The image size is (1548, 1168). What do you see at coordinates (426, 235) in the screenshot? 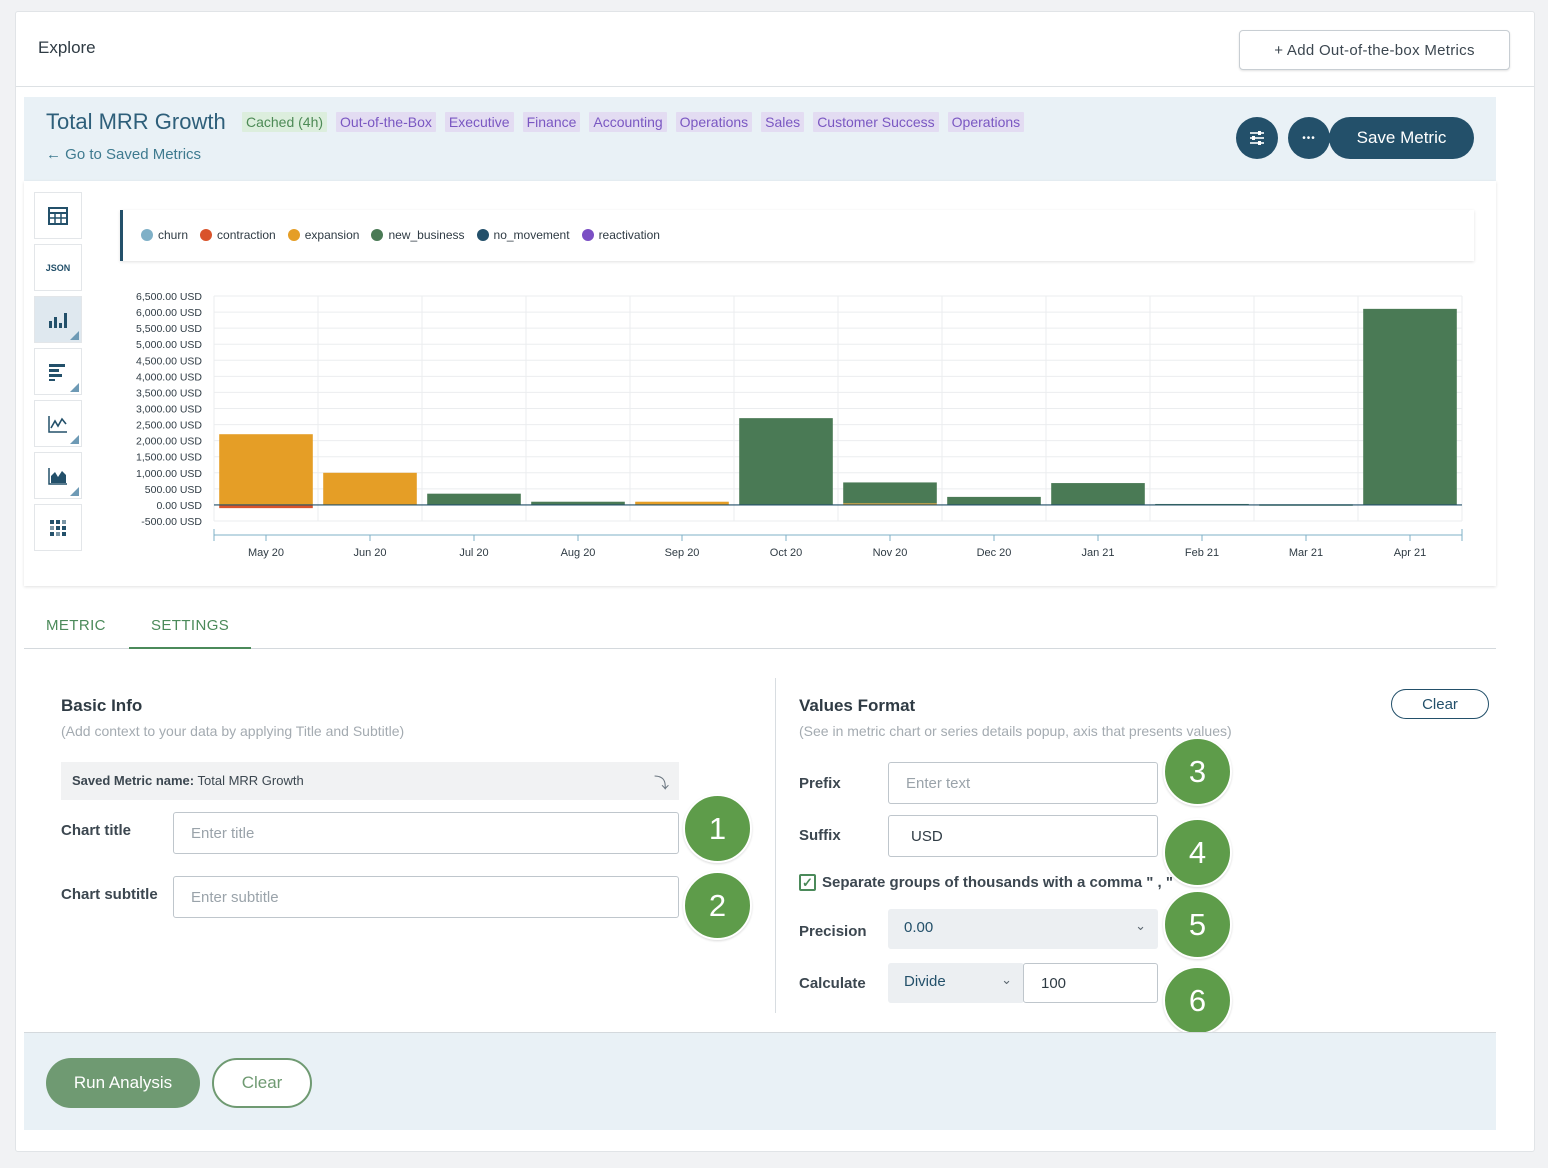
I see `legend-label: new_business` at bounding box center [426, 235].